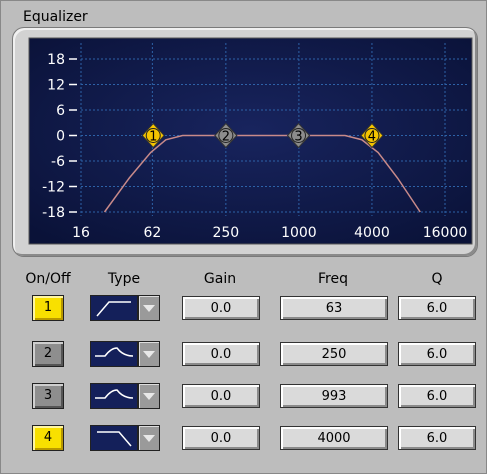 Image resolution: width=487 pixels, height=474 pixels. Describe the element at coordinates (333, 279) in the screenshot. I see `column-header: Freq` at that location.